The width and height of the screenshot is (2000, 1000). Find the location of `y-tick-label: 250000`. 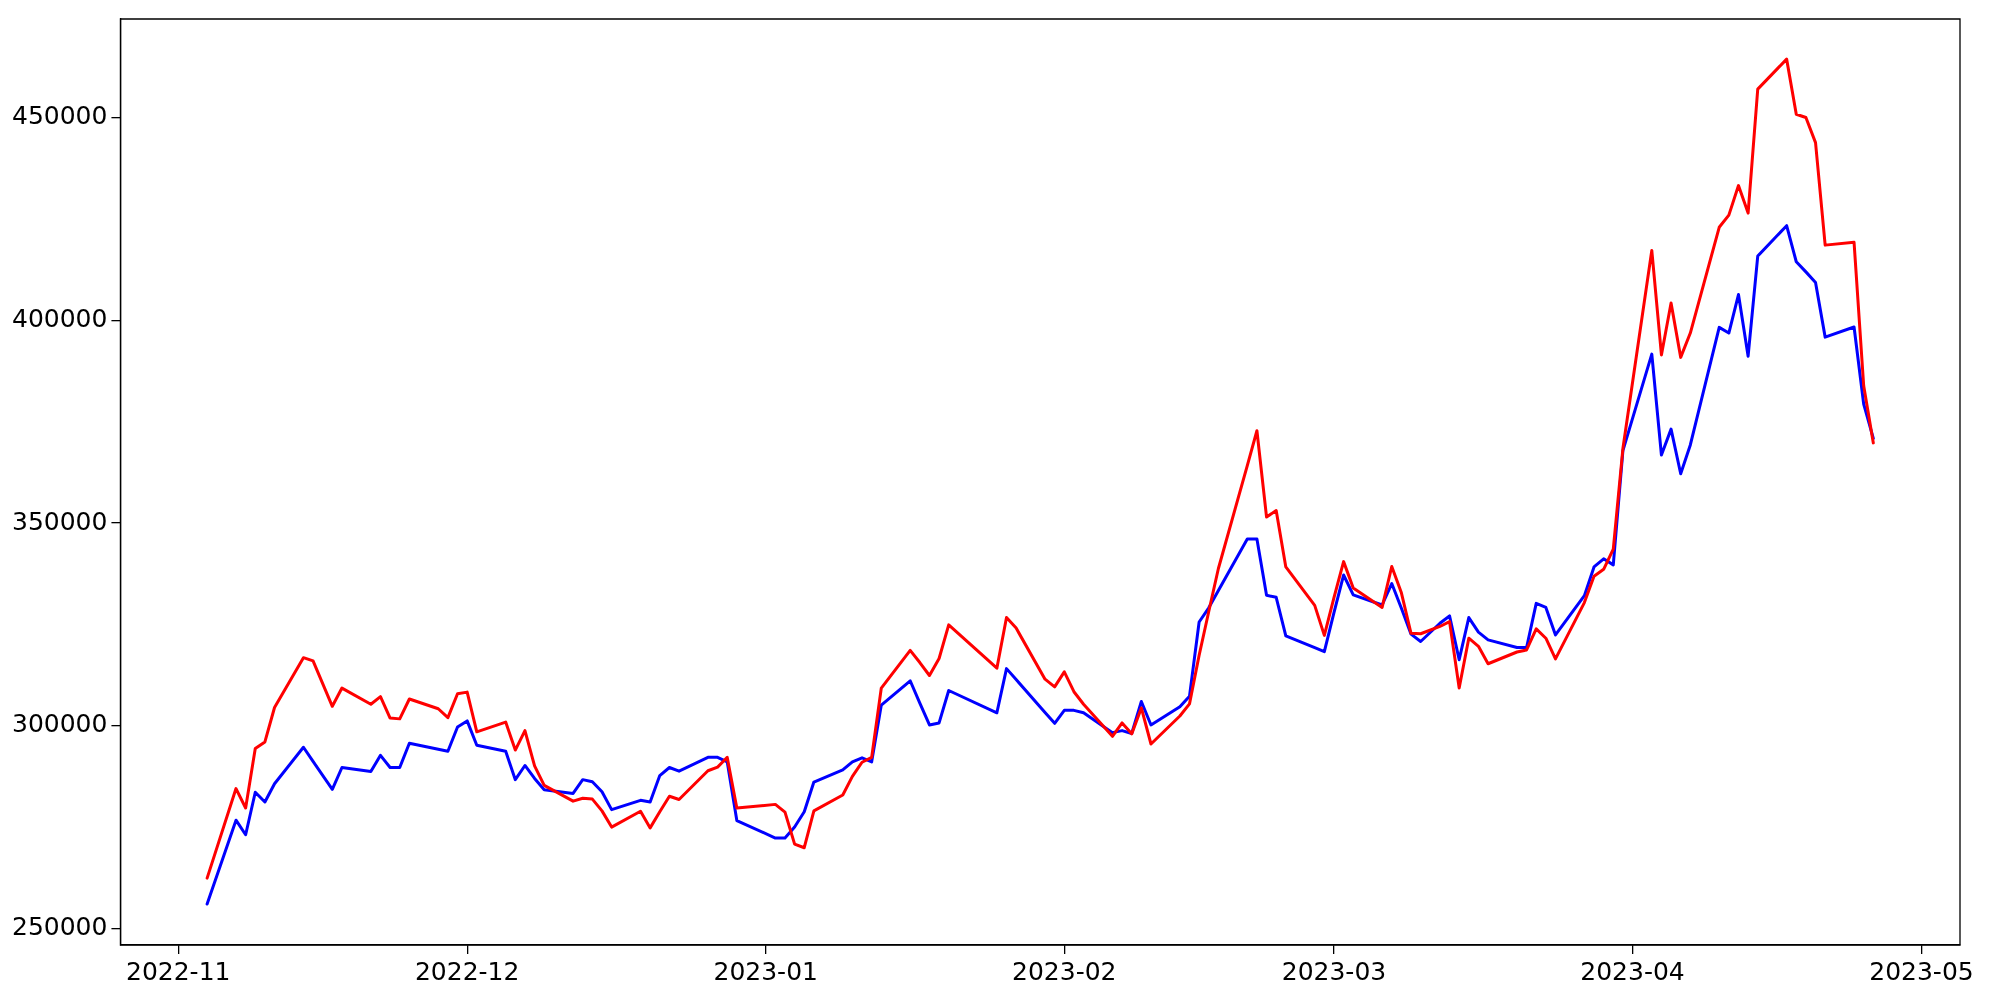

y-tick-label: 250000 is located at coordinates (60, 926).